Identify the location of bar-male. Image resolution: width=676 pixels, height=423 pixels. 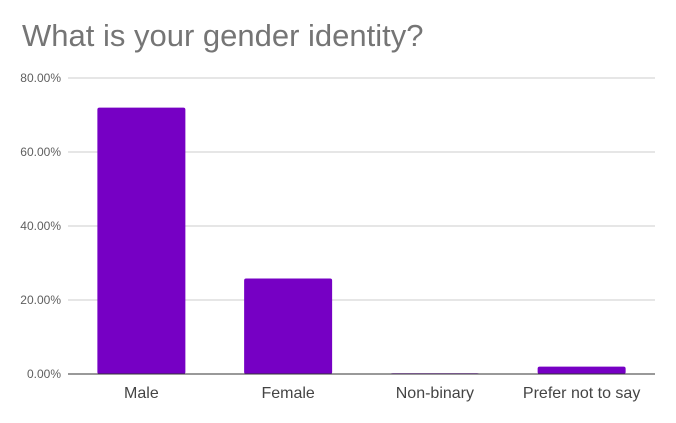
(141, 240).